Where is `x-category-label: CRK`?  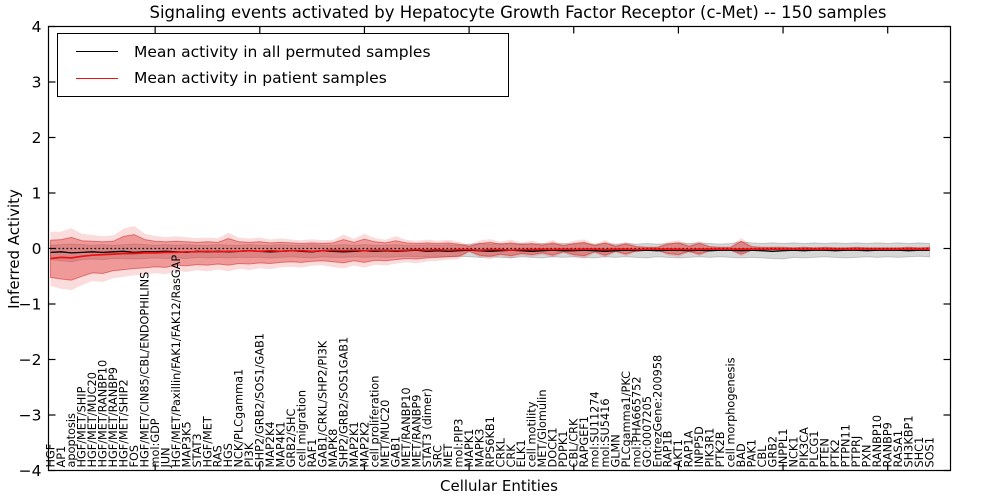 x-category-label: CRK is located at coordinates (511, 456).